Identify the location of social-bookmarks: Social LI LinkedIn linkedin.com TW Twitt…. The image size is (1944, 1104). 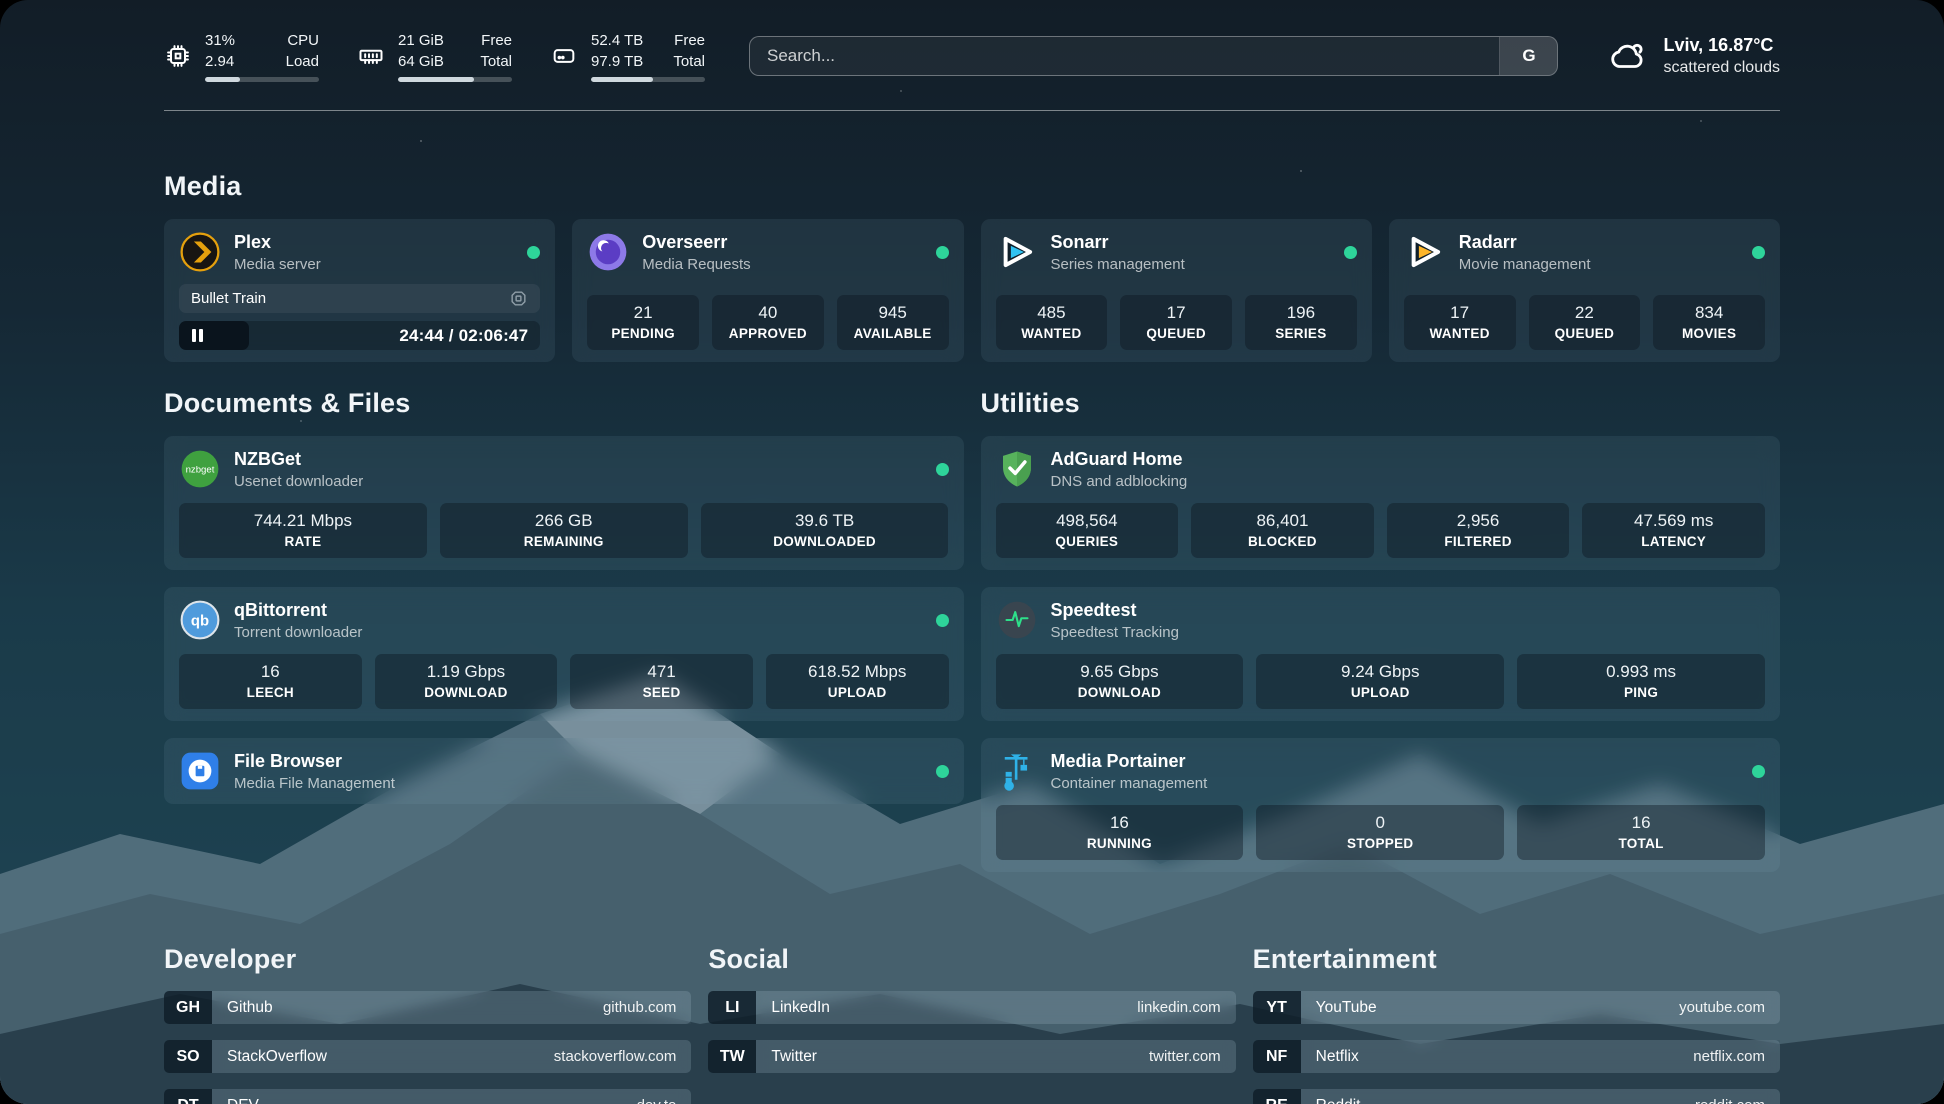
(972, 1024).